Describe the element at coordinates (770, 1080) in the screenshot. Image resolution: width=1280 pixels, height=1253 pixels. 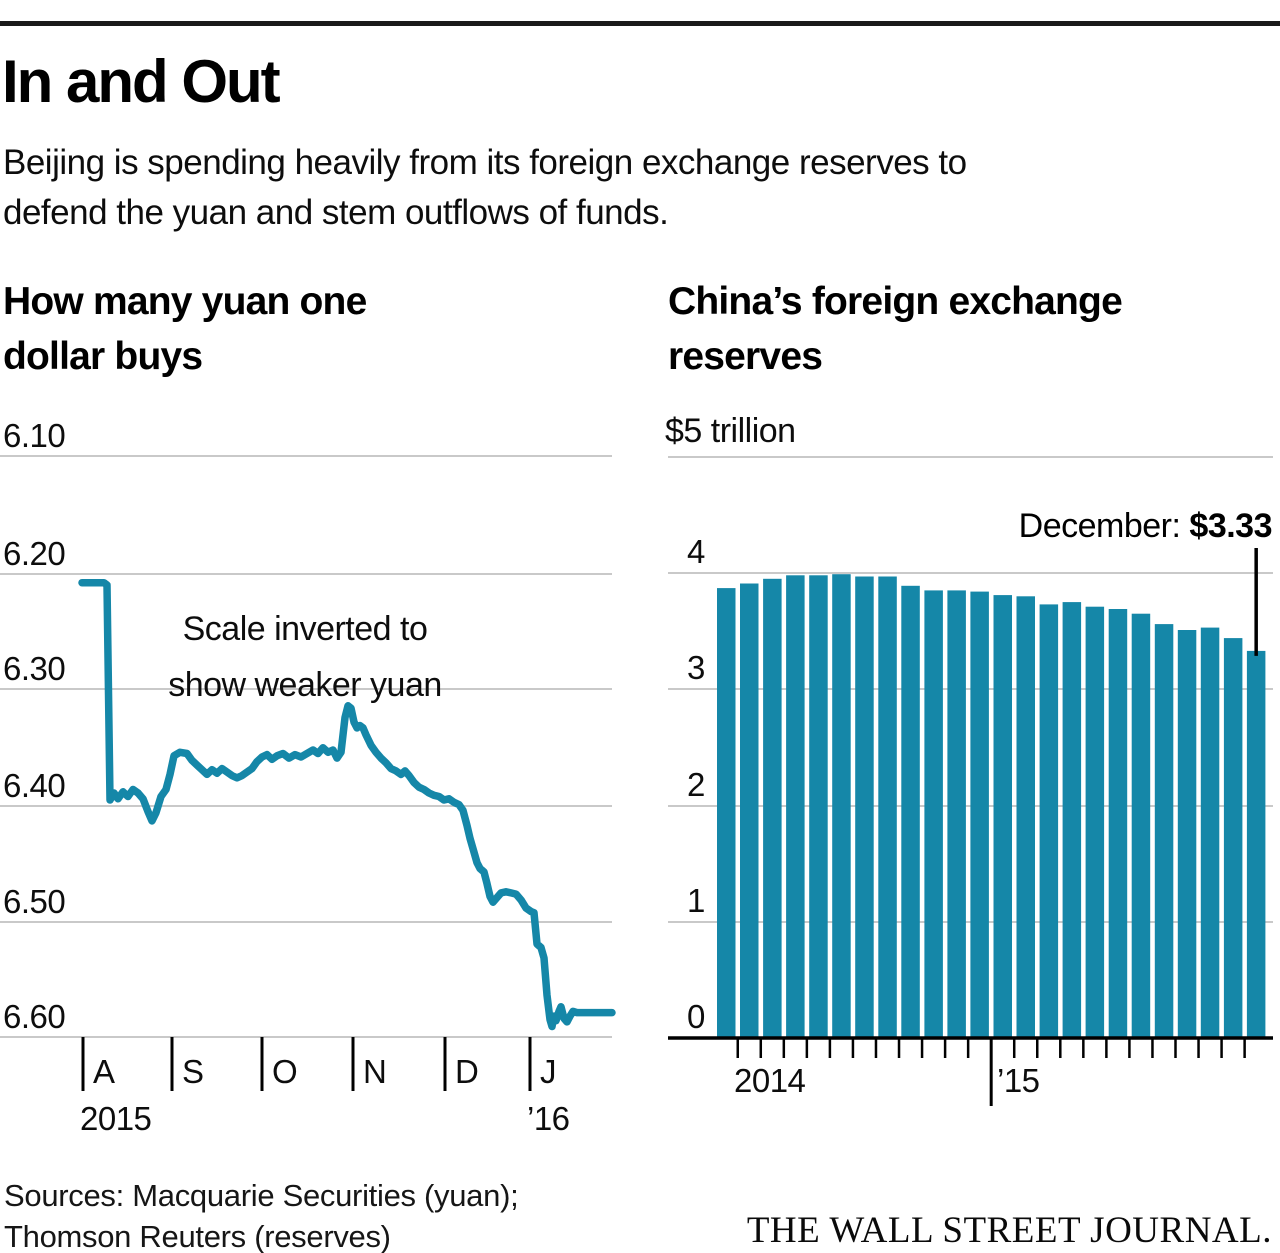
I see `right-x-year-label: 2014` at that location.